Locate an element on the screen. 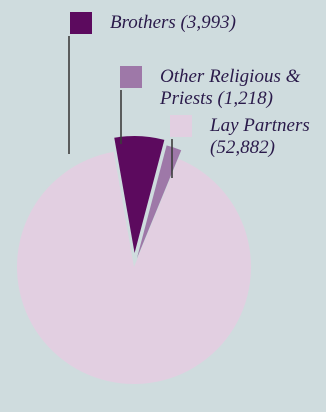 This screenshot has width=326, height=412. legend-label-line: Brothers (3,993) is located at coordinates (173, 22).